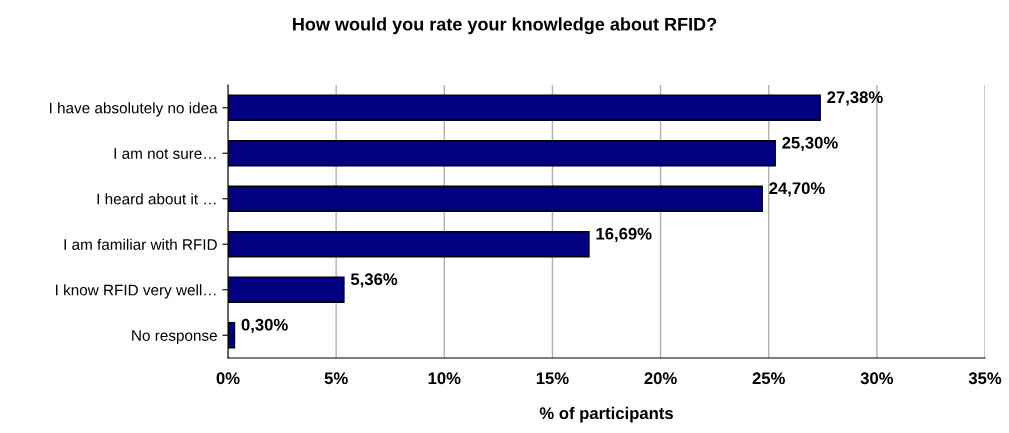 This screenshot has width=1009, height=433. What do you see at coordinates (606, 414) in the screenshot?
I see `x-axis-title: % of participants` at bounding box center [606, 414].